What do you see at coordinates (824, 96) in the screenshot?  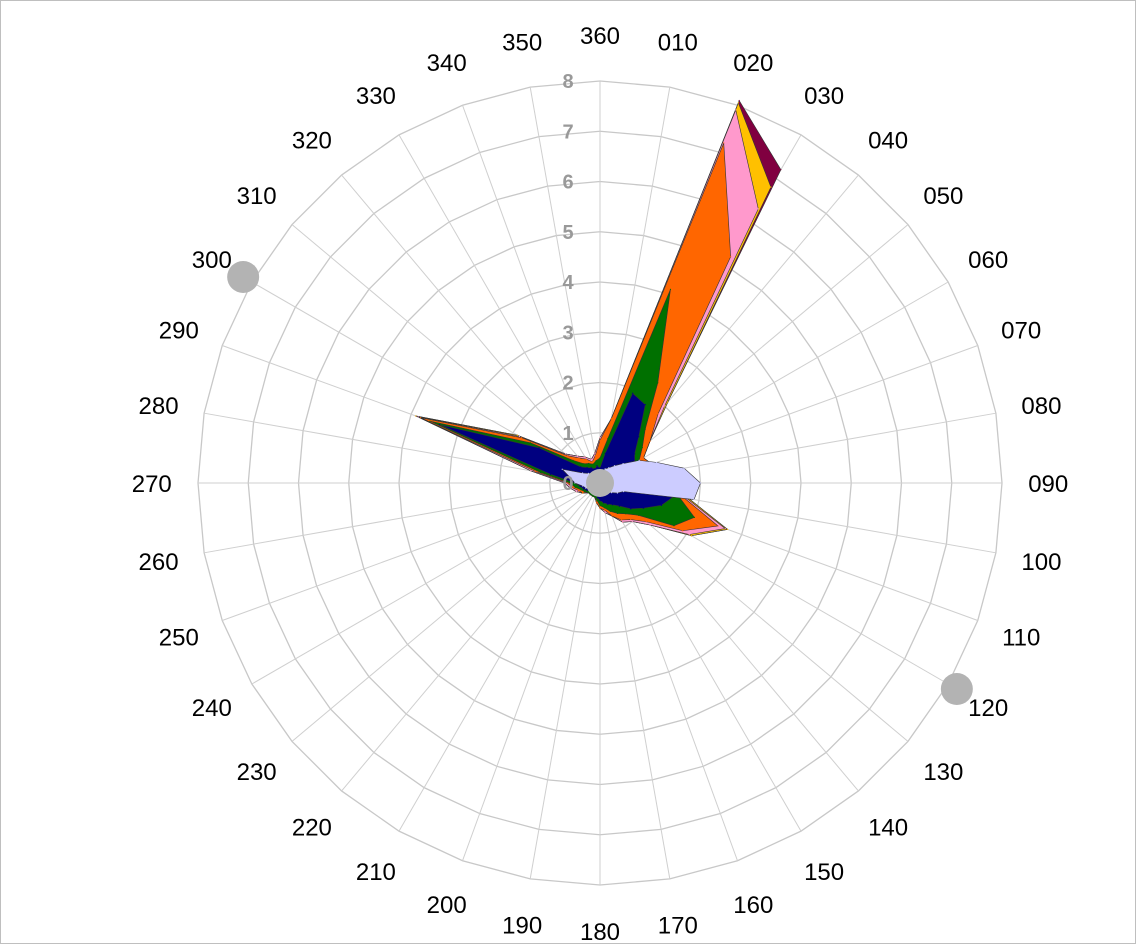 I see `direction-label-030: 030` at bounding box center [824, 96].